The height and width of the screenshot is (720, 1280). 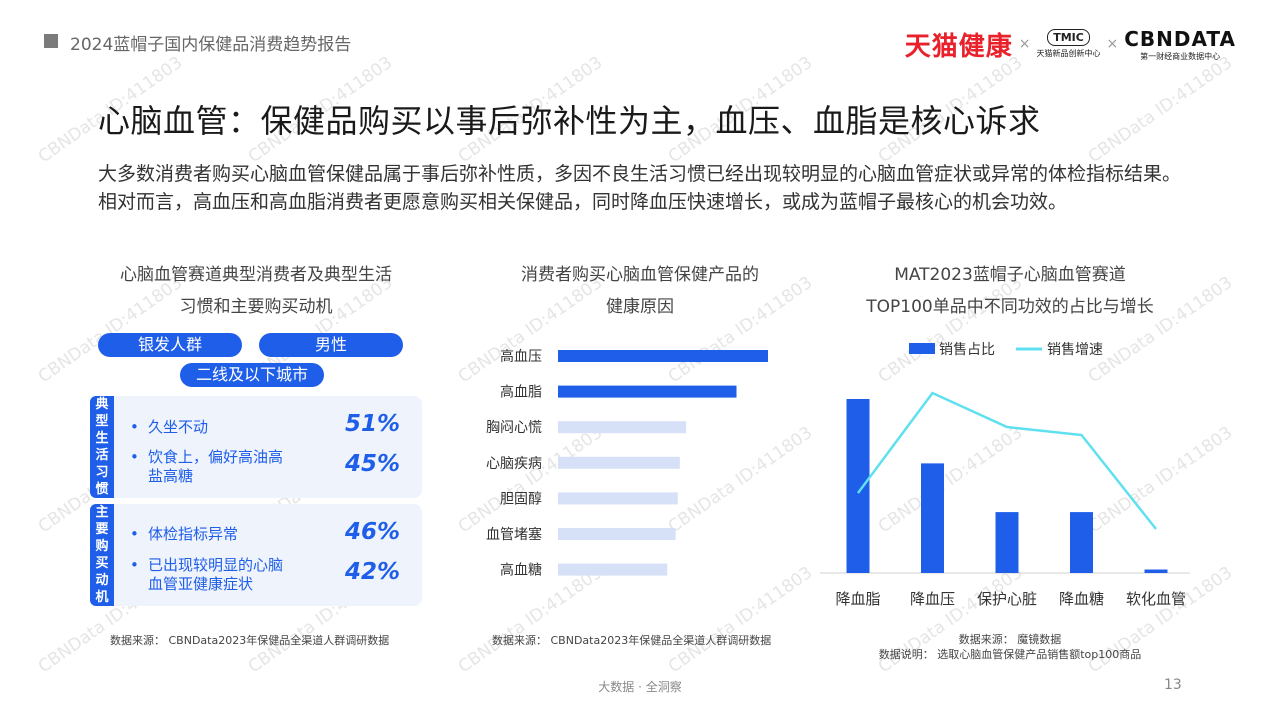 I want to click on category-label: 胸闷心慌, so click(x=514, y=428).